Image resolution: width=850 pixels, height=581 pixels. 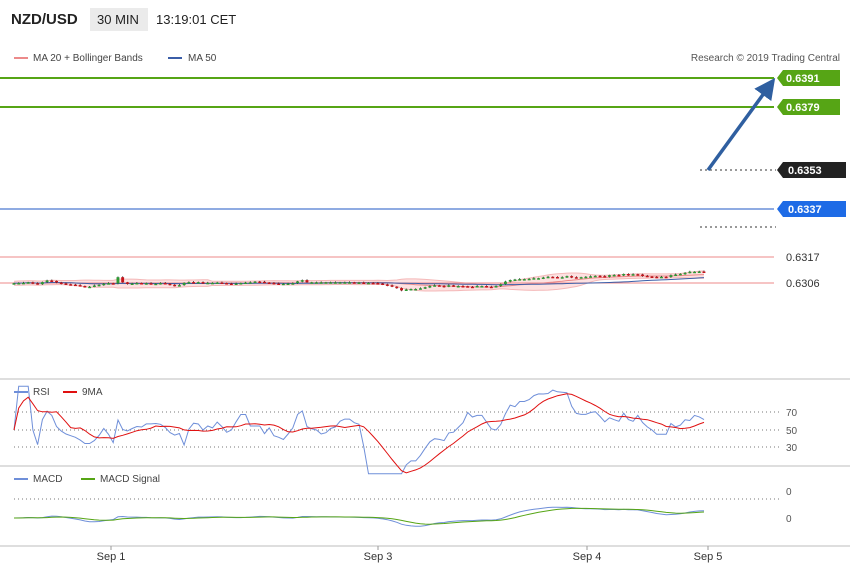 What do you see at coordinates (44, 19) in the screenshot?
I see `pair-title: NZD/USD` at bounding box center [44, 19].